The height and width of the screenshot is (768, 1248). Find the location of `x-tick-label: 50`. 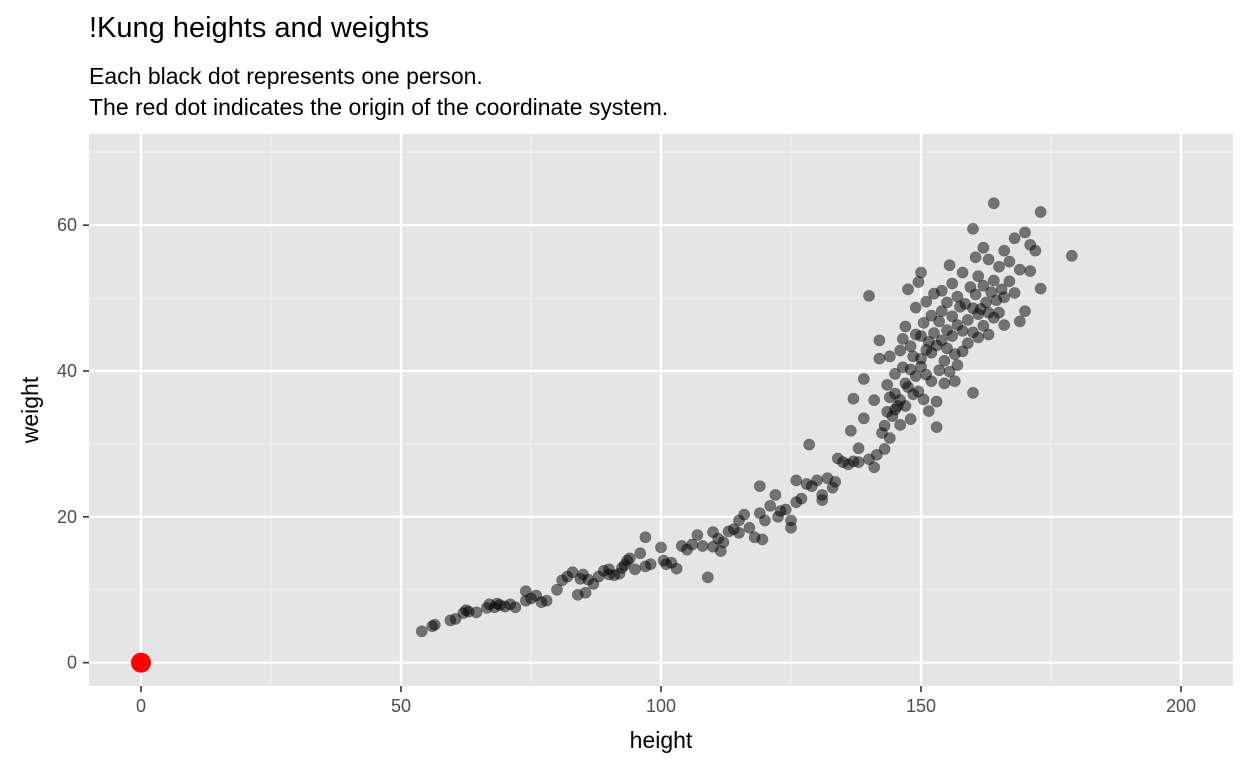

x-tick-label: 50 is located at coordinates (401, 706).